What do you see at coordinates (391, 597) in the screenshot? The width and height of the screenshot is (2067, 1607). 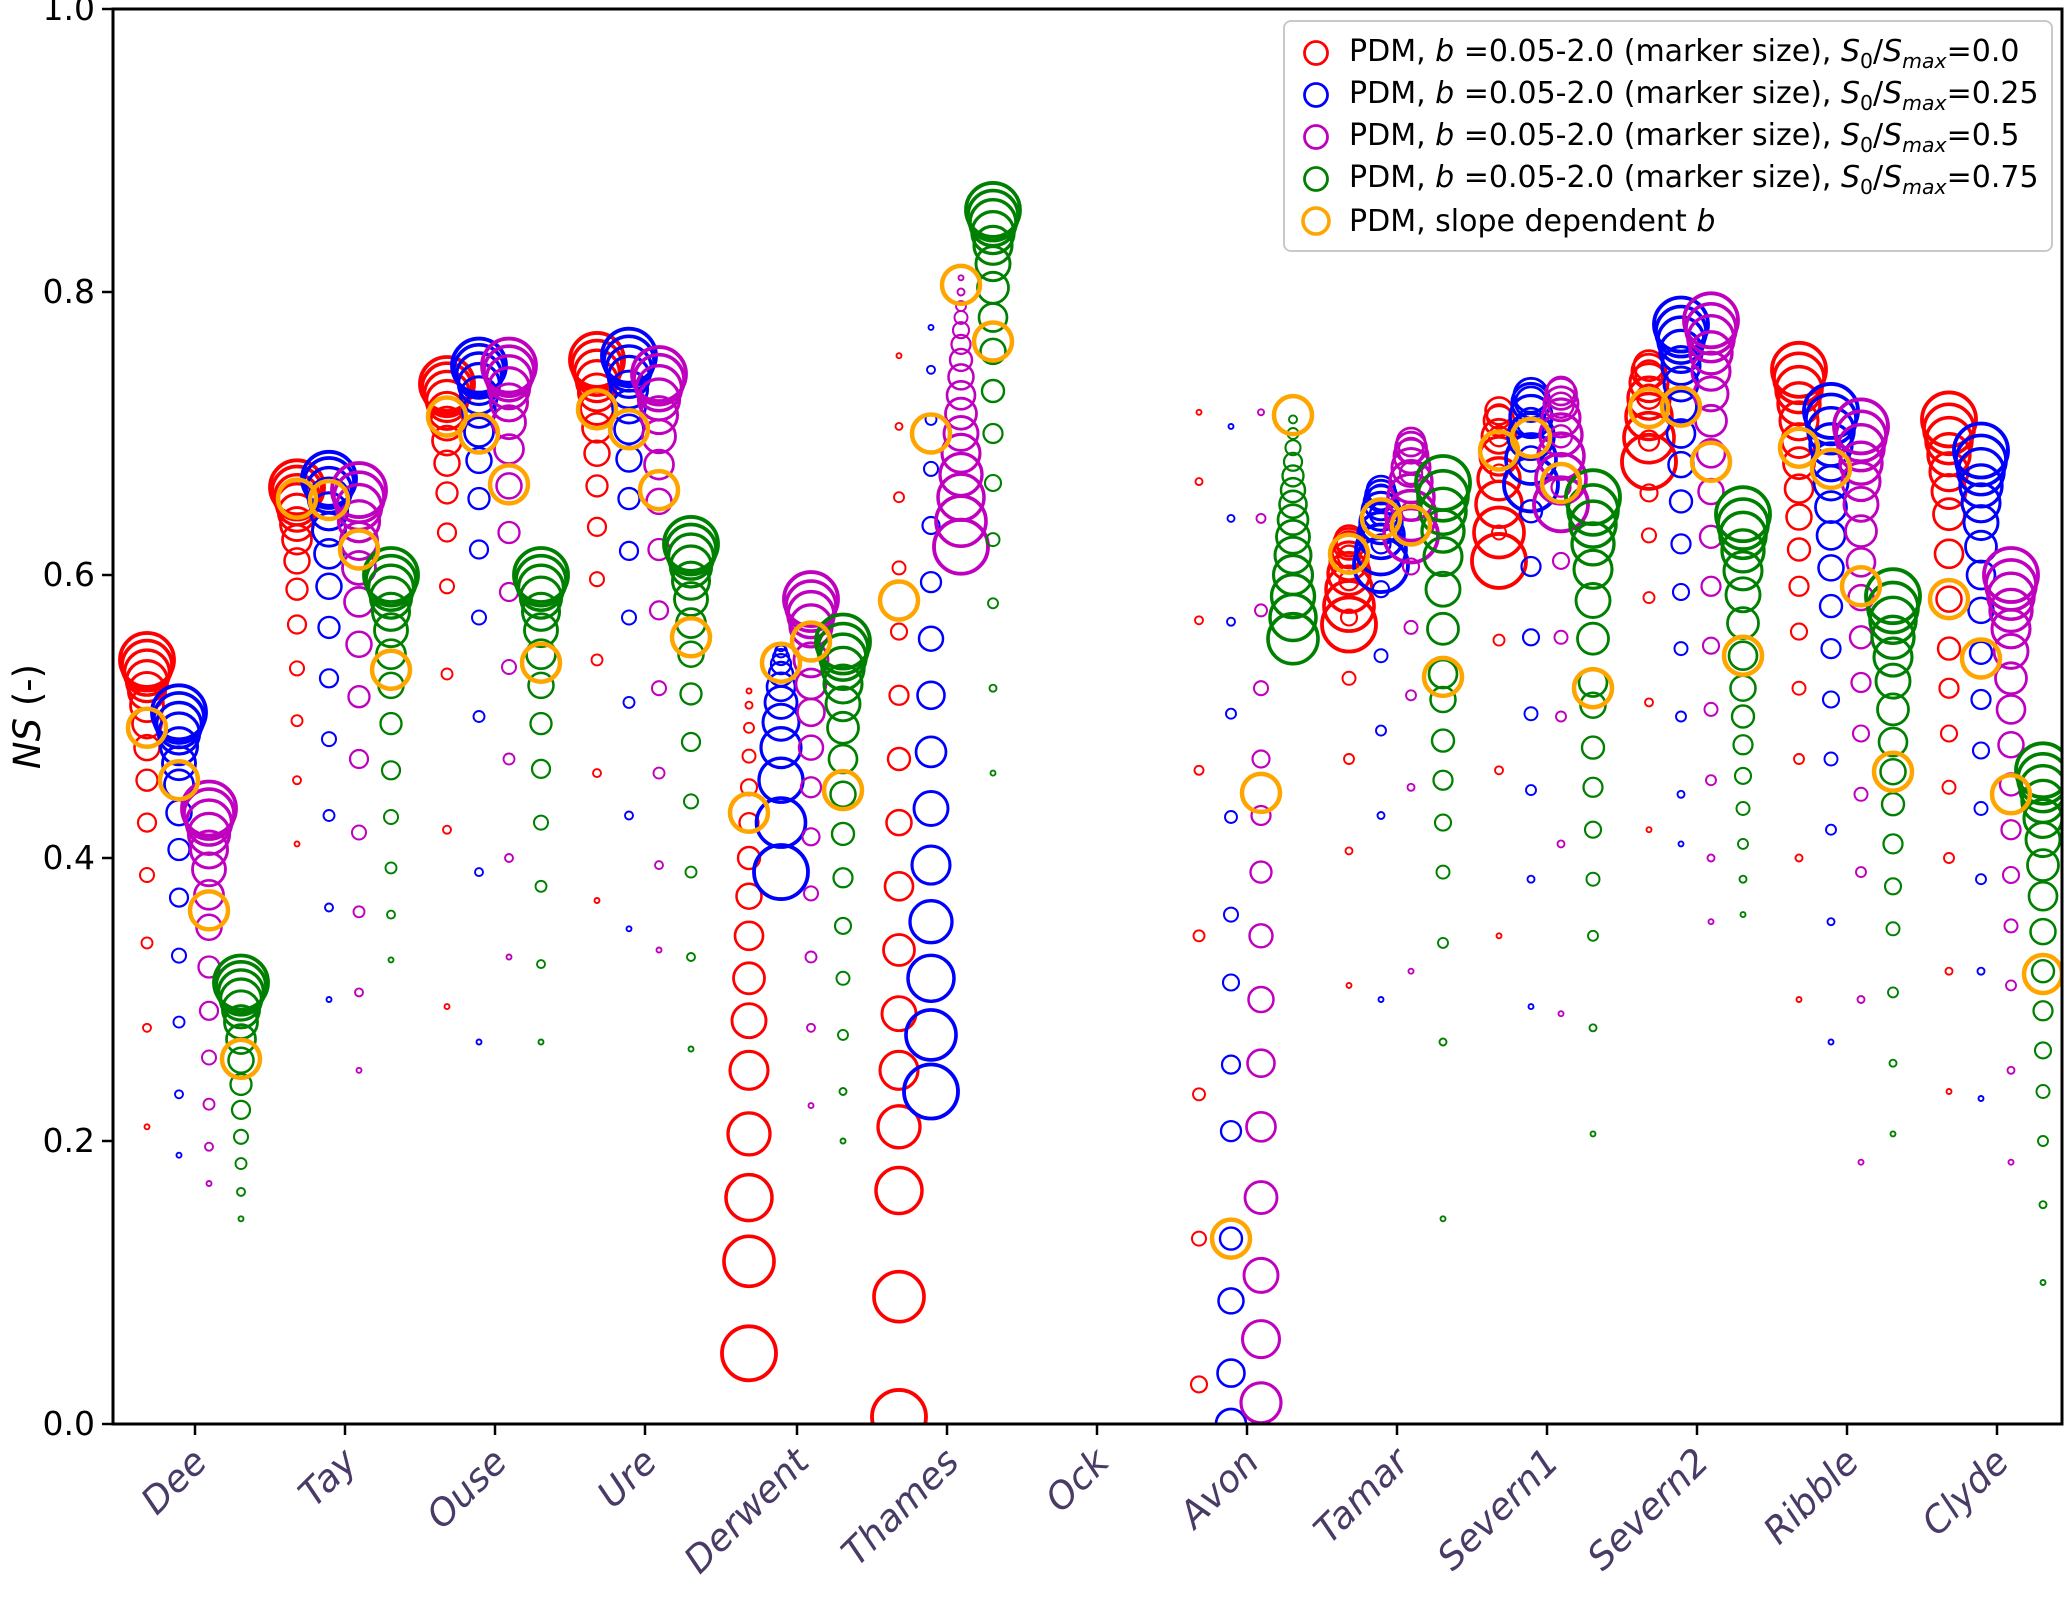 I see `data-point-tay-s75` at bounding box center [391, 597].